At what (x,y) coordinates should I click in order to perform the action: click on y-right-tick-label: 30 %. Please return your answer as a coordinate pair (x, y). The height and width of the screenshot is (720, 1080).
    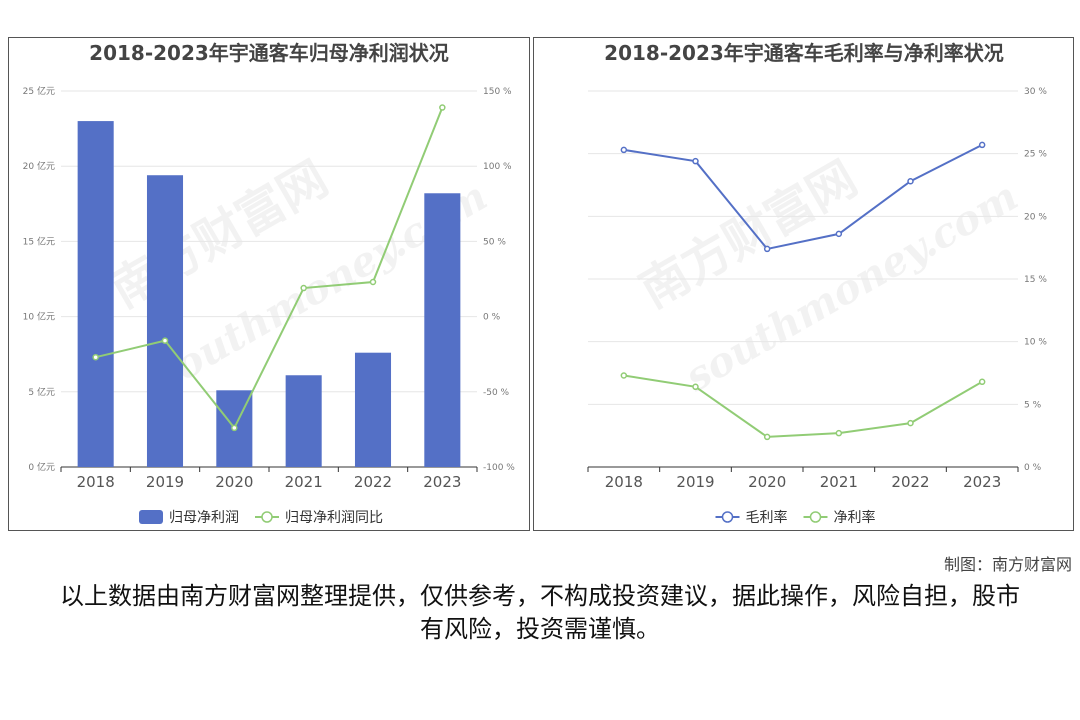
    Looking at the image, I should click on (1035, 92).